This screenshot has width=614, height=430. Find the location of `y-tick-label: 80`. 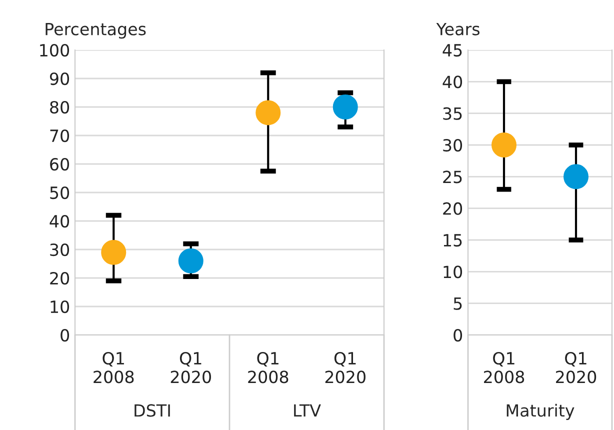

y-tick-label: 80 is located at coordinates (60, 107).